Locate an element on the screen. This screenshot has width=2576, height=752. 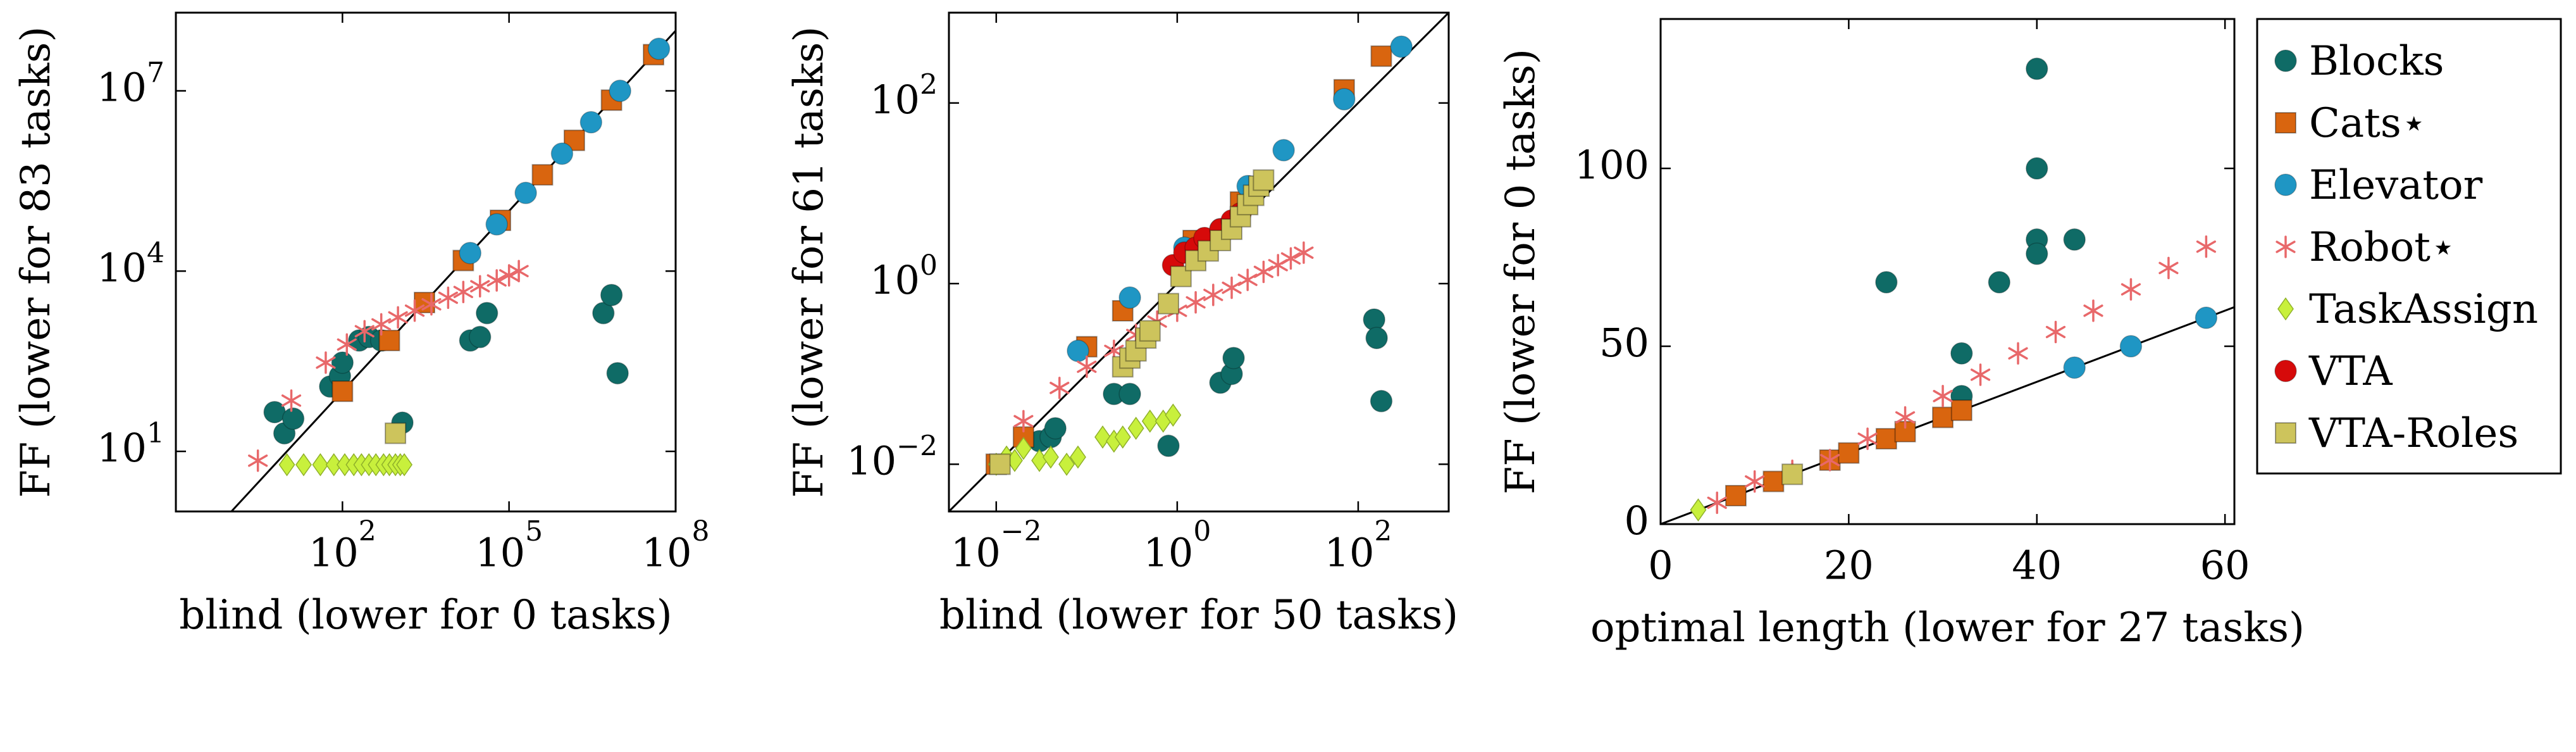
x-axis-title: blind (lower for 0 tasks) is located at coordinates (426, 615).